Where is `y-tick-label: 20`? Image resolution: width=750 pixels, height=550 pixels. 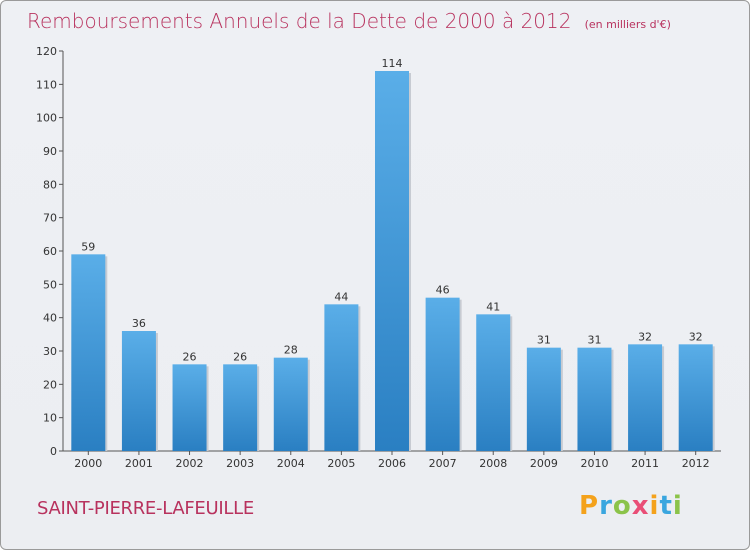
y-tick-label: 20 is located at coordinates (50, 384).